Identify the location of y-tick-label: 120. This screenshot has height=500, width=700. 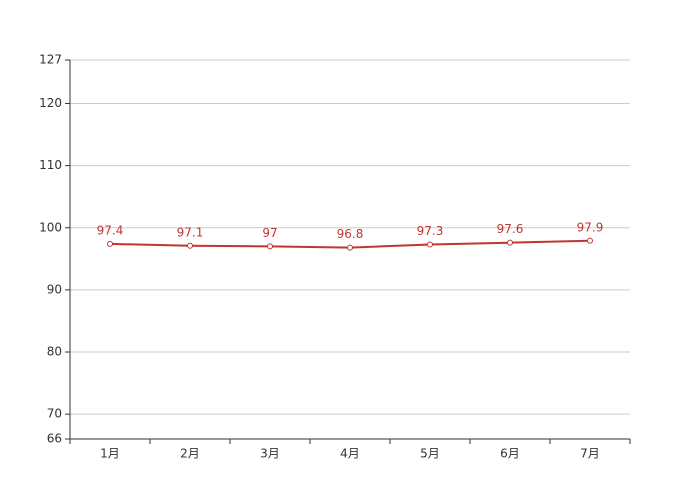
(50, 103).